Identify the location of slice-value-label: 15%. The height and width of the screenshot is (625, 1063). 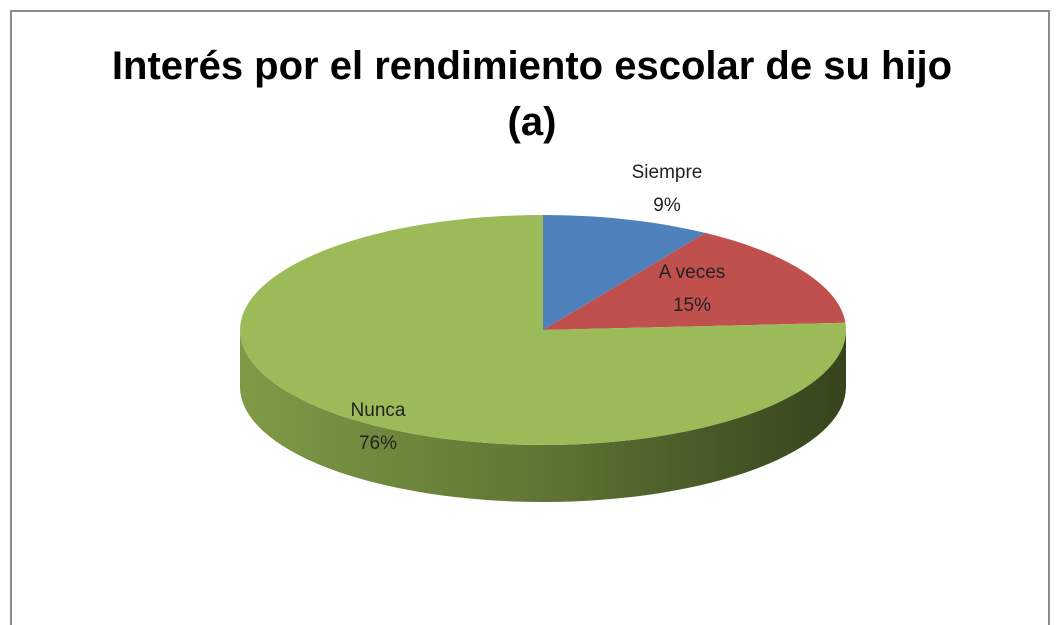
(692, 305).